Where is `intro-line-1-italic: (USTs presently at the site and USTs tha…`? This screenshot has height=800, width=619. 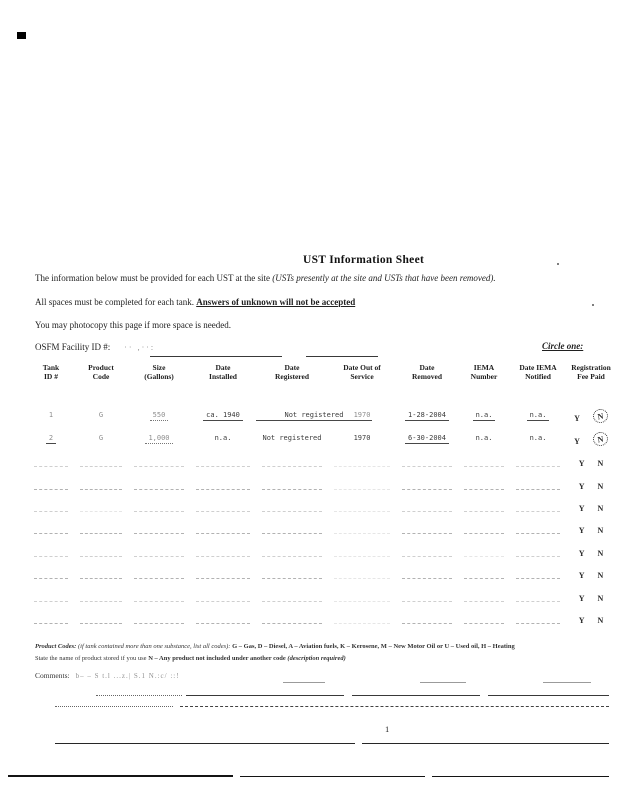
intro-line-1-italic: (USTs presently at the site and USTs tha… is located at coordinates (384, 278).